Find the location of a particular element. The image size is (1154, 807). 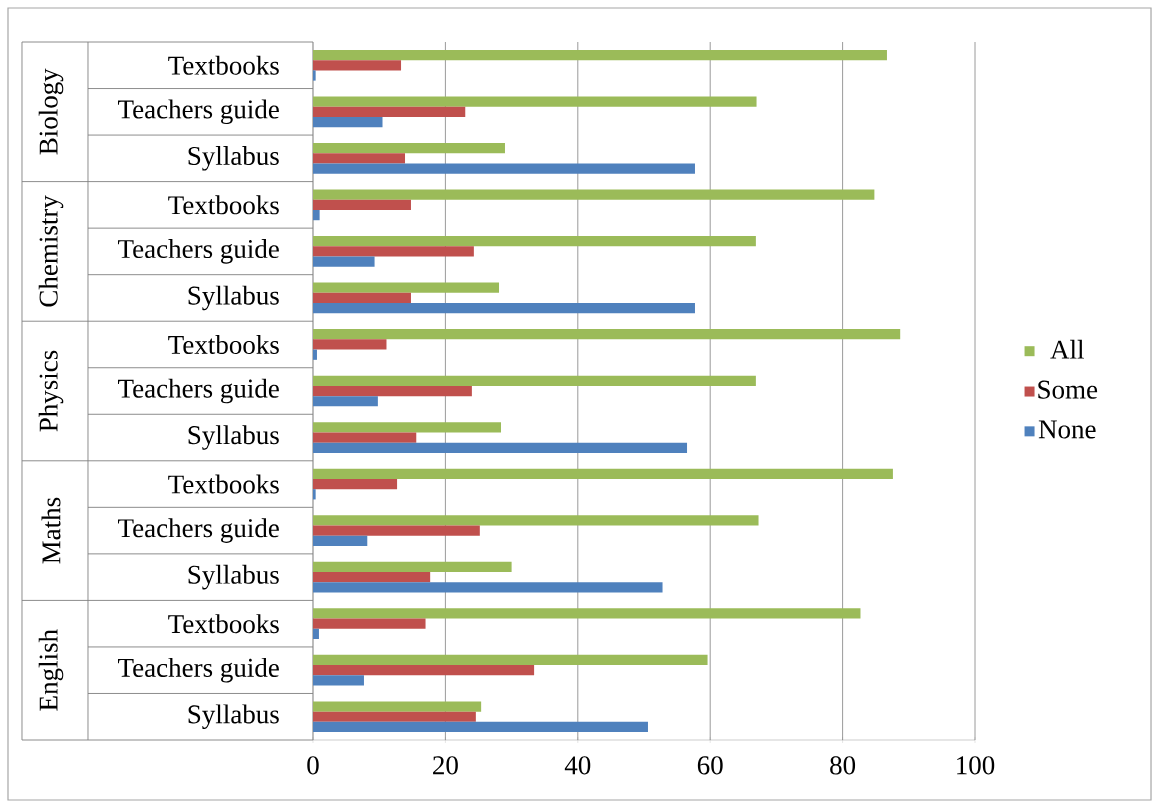

x-tick-label: 0 is located at coordinates (313, 765).